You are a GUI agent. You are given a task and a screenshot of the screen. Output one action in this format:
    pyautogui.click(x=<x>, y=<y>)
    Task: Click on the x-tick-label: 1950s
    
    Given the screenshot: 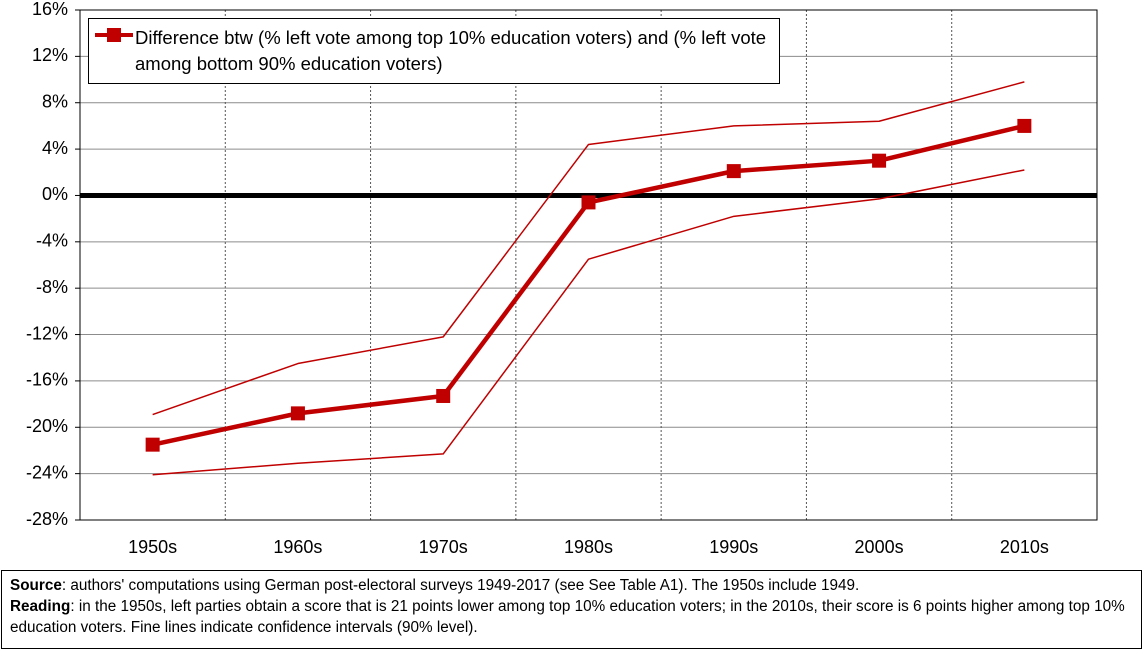 What is the action you would take?
    pyautogui.click(x=152, y=547)
    